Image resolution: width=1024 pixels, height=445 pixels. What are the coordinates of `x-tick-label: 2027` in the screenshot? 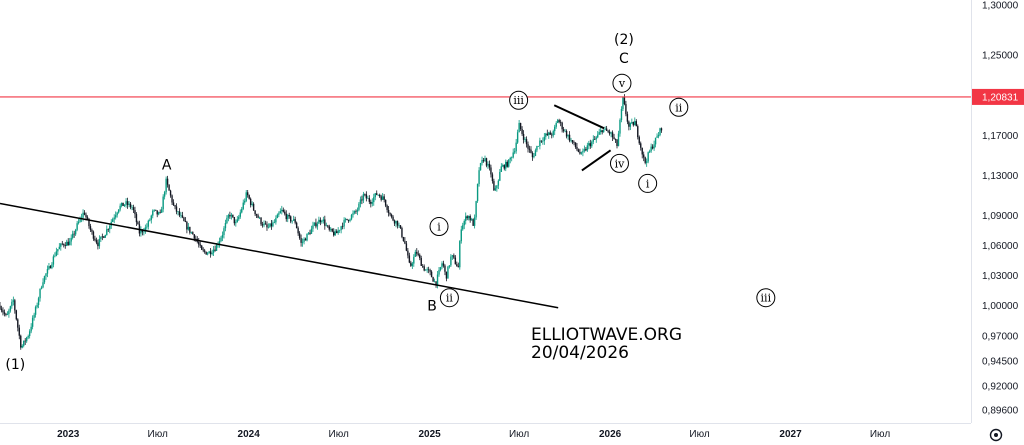 It's located at (790, 434).